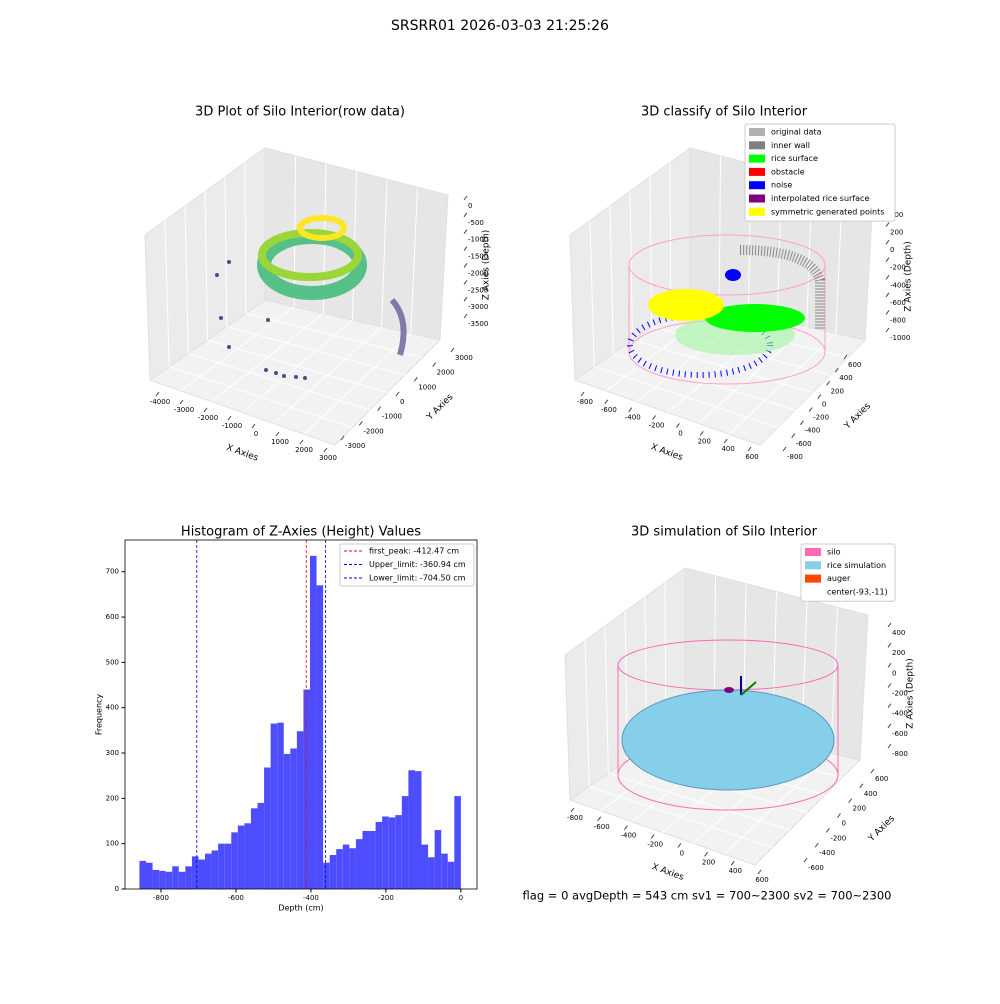  What do you see at coordinates (666, 452) in the screenshot?
I see `x-axis-label: X Axies` at bounding box center [666, 452].